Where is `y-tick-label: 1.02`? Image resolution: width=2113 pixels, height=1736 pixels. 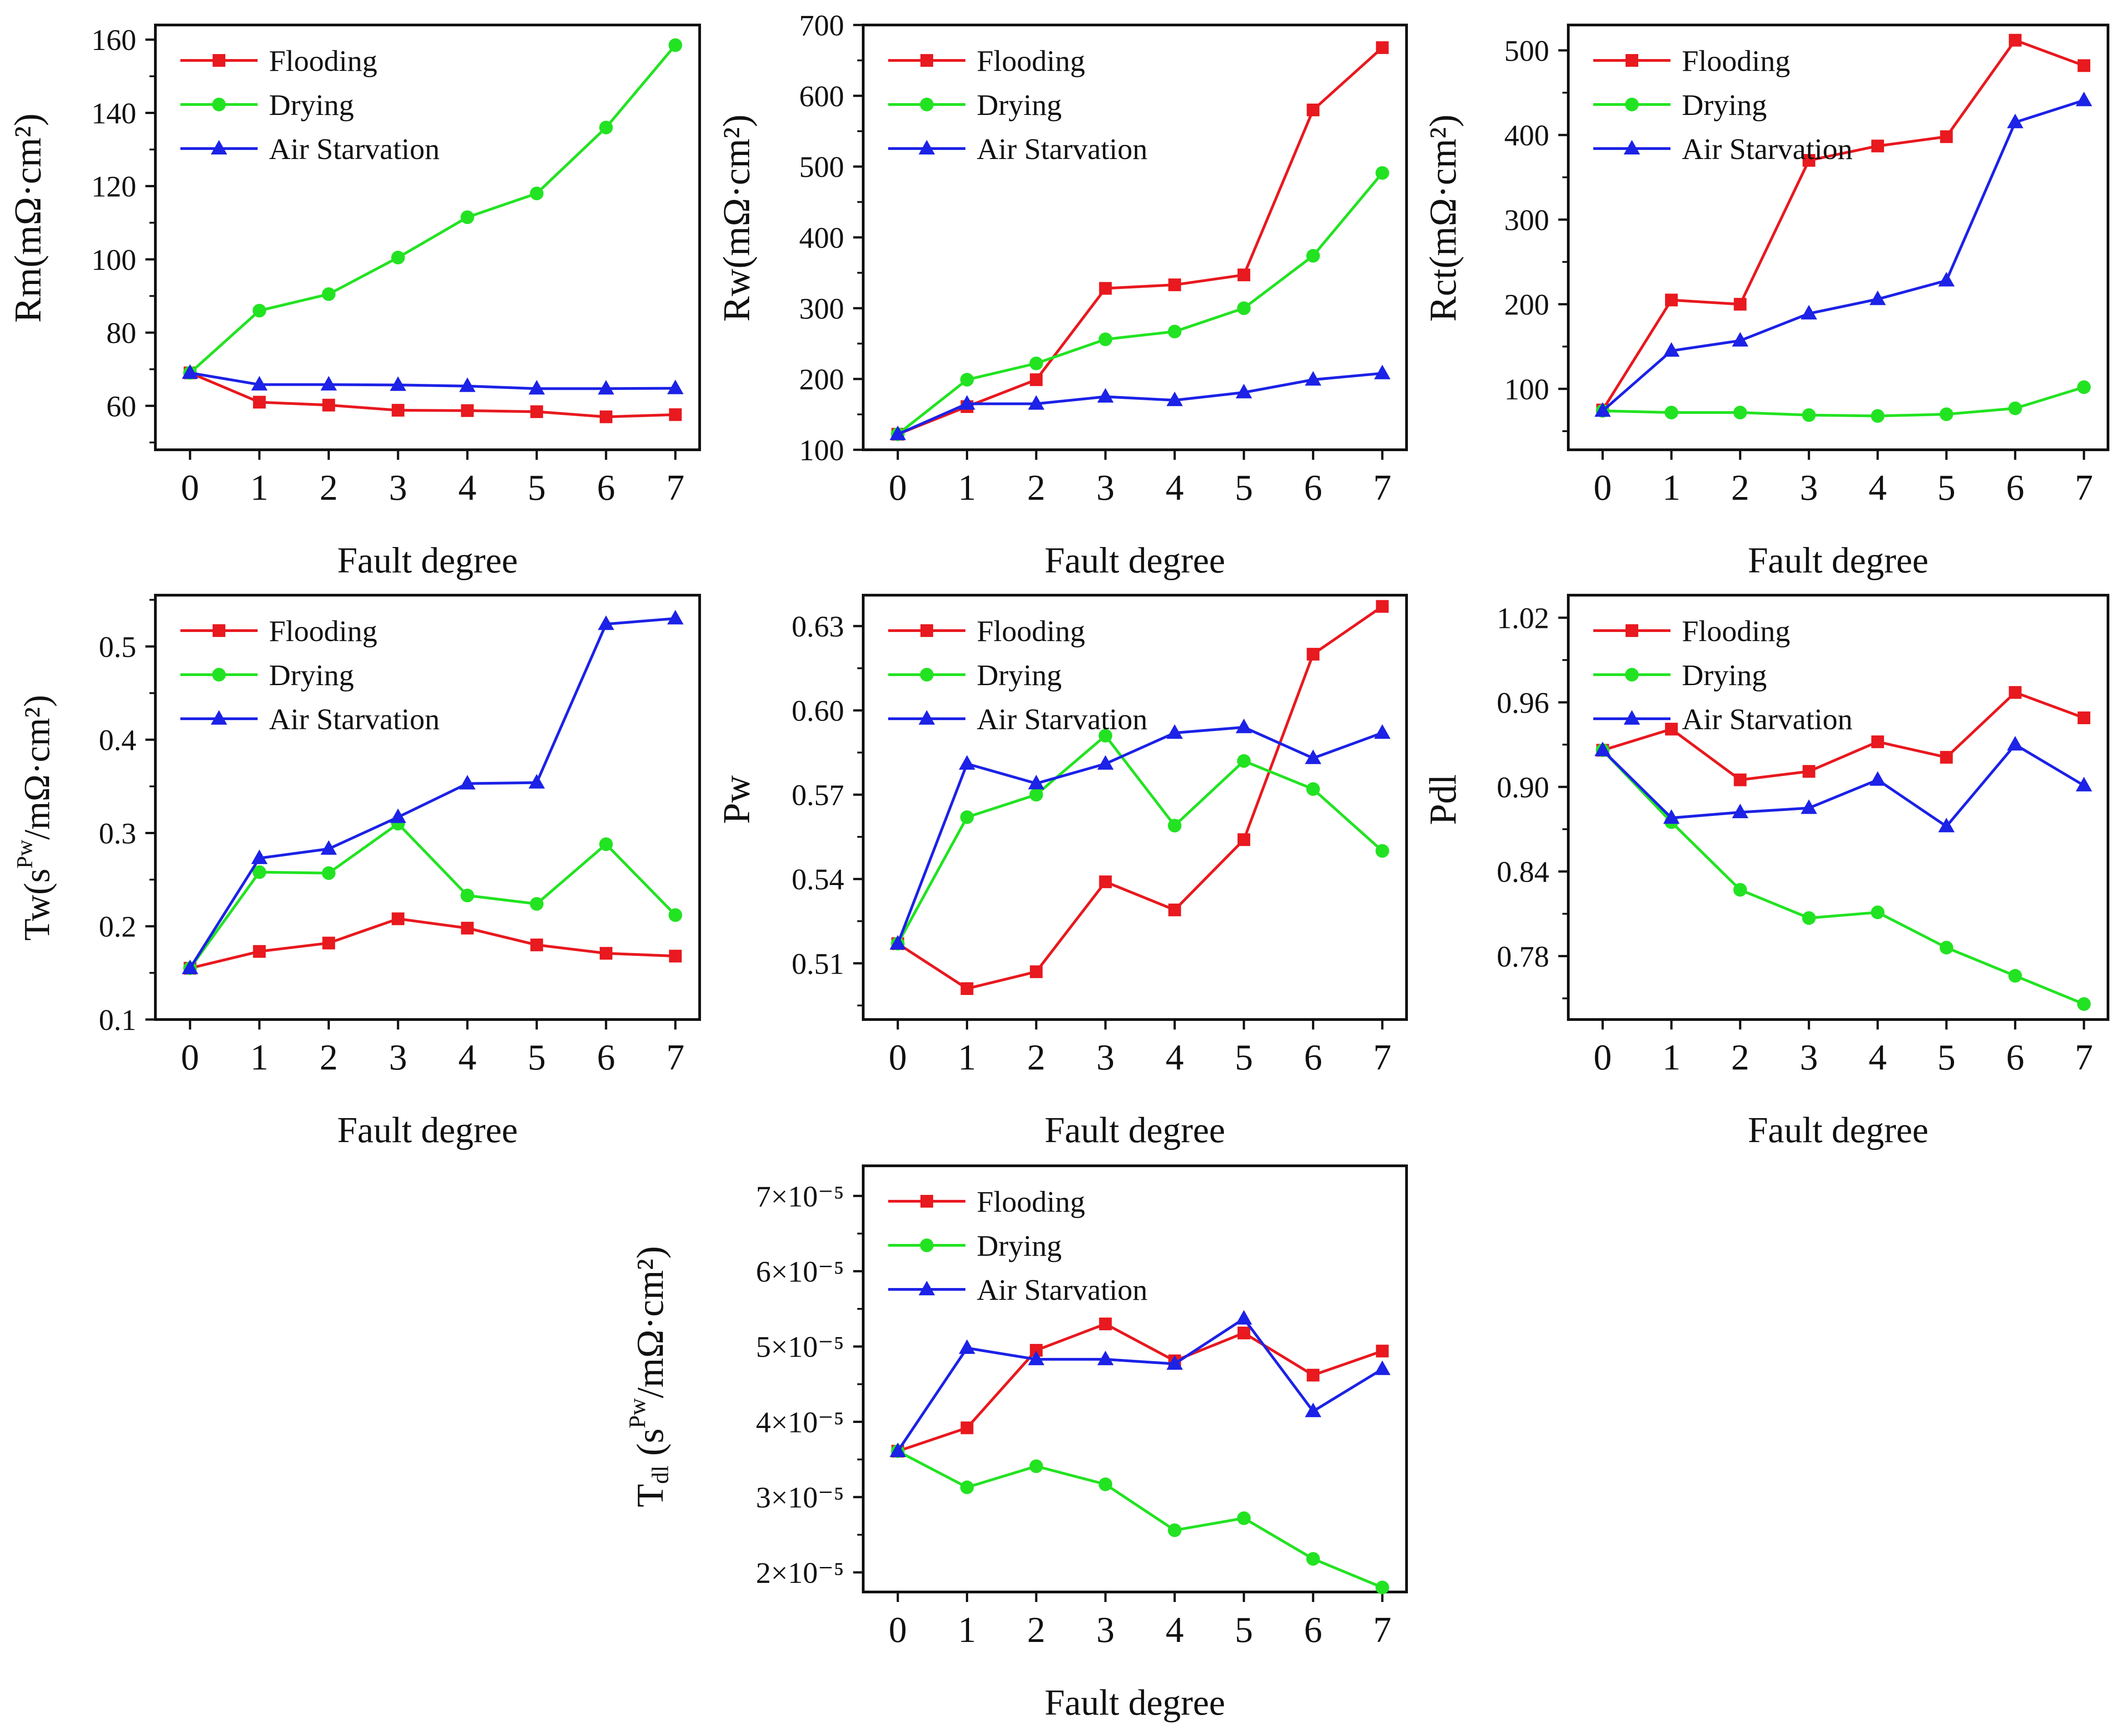
y-tick-label: 1.02 is located at coordinates (1524, 618).